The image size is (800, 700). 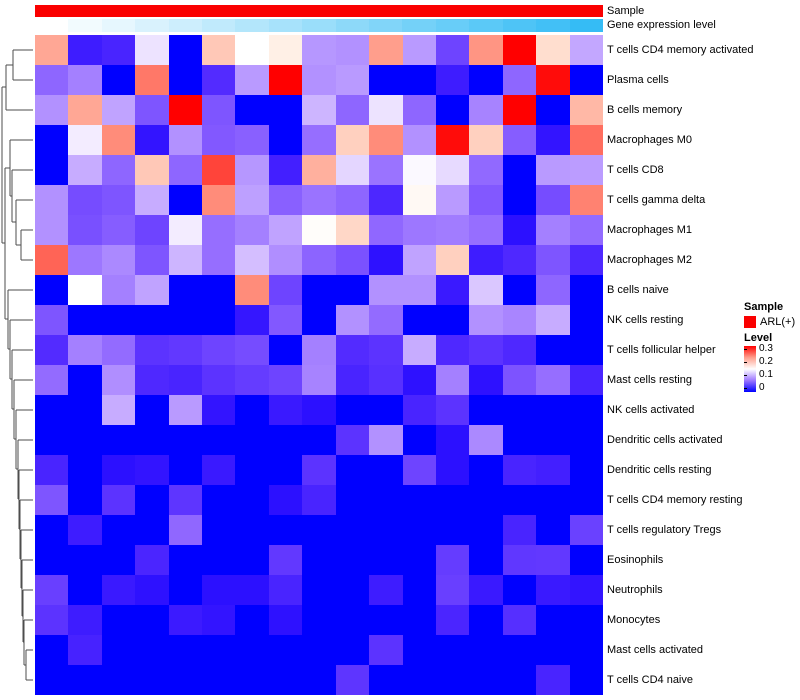 What do you see at coordinates (634, 620) in the screenshot?
I see `row-label: Monocytes` at bounding box center [634, 620].